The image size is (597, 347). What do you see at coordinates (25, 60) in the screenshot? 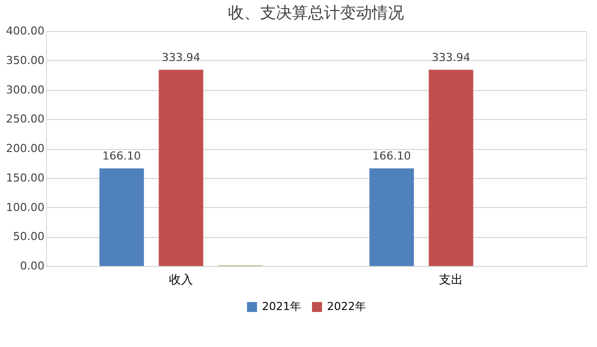
I see `y-tick-label: 350.00` at bounding box center [25, 60].